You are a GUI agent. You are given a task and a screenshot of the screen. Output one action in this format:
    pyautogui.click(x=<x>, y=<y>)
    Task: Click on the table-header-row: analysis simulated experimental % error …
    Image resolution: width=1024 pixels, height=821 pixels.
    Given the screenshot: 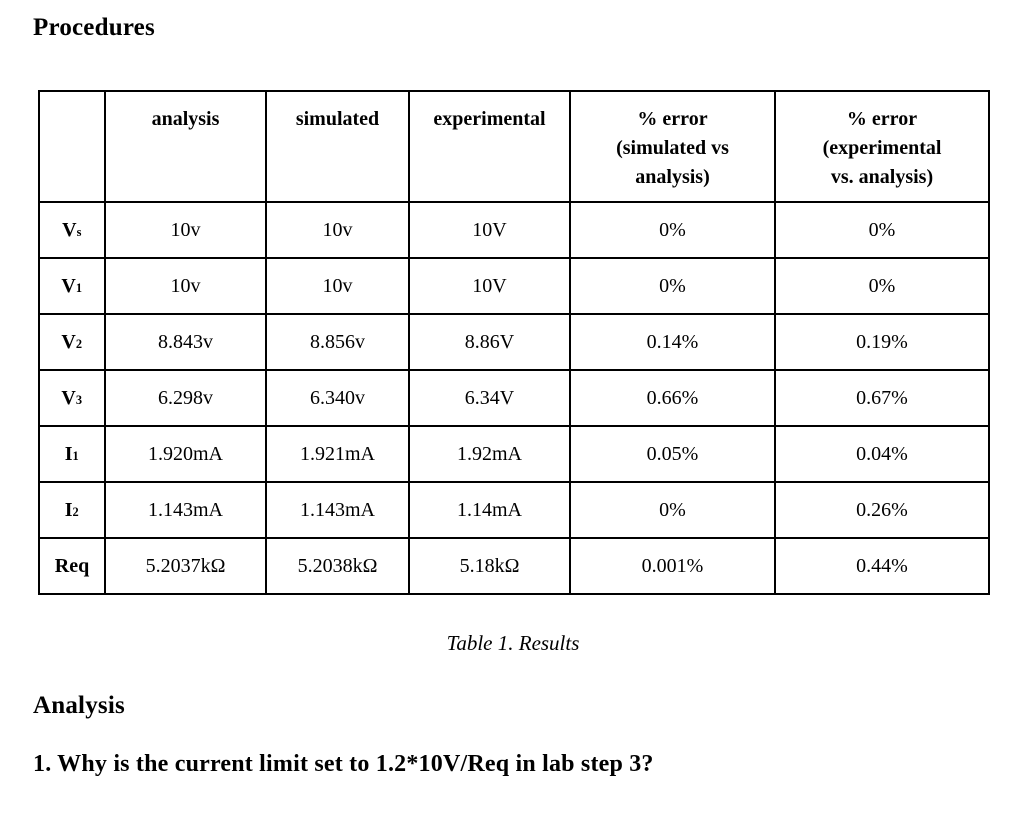 What is the action you would take?
    pyautogui.click(x=514, y=146)
    